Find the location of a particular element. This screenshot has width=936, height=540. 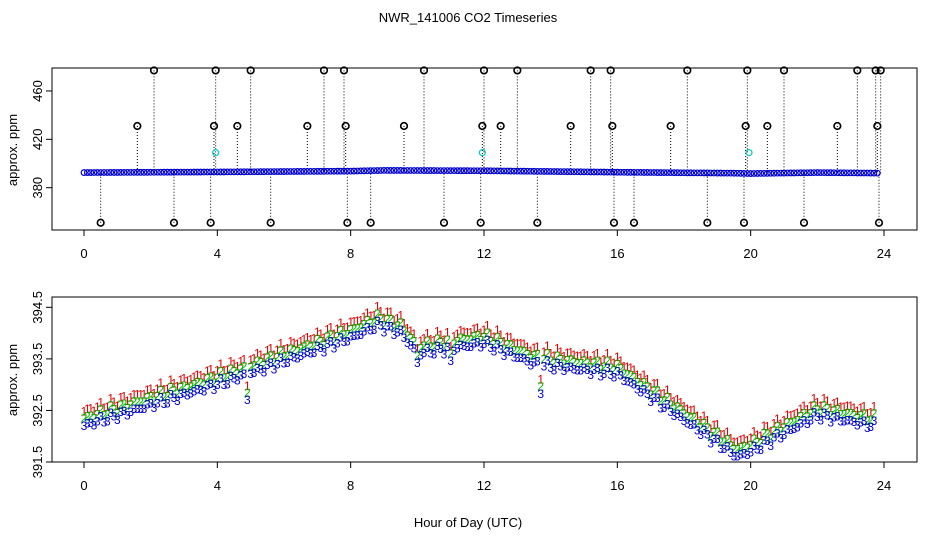

x-tick-label: 12 is located at coordinates (484, 485).